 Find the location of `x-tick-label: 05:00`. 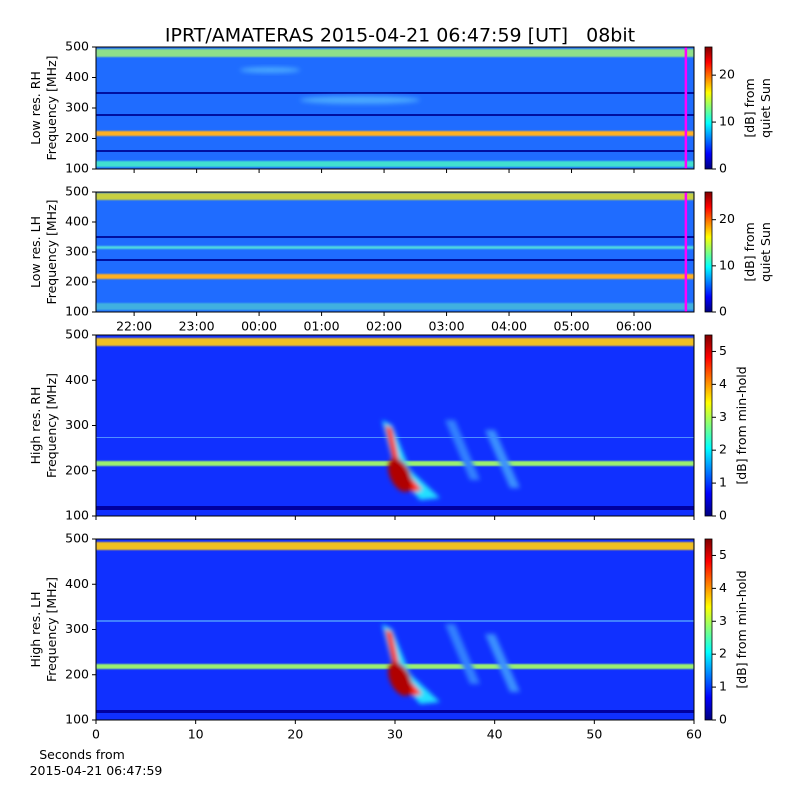

x-tick-label: 05:00 is located at coordinates (572, 326).